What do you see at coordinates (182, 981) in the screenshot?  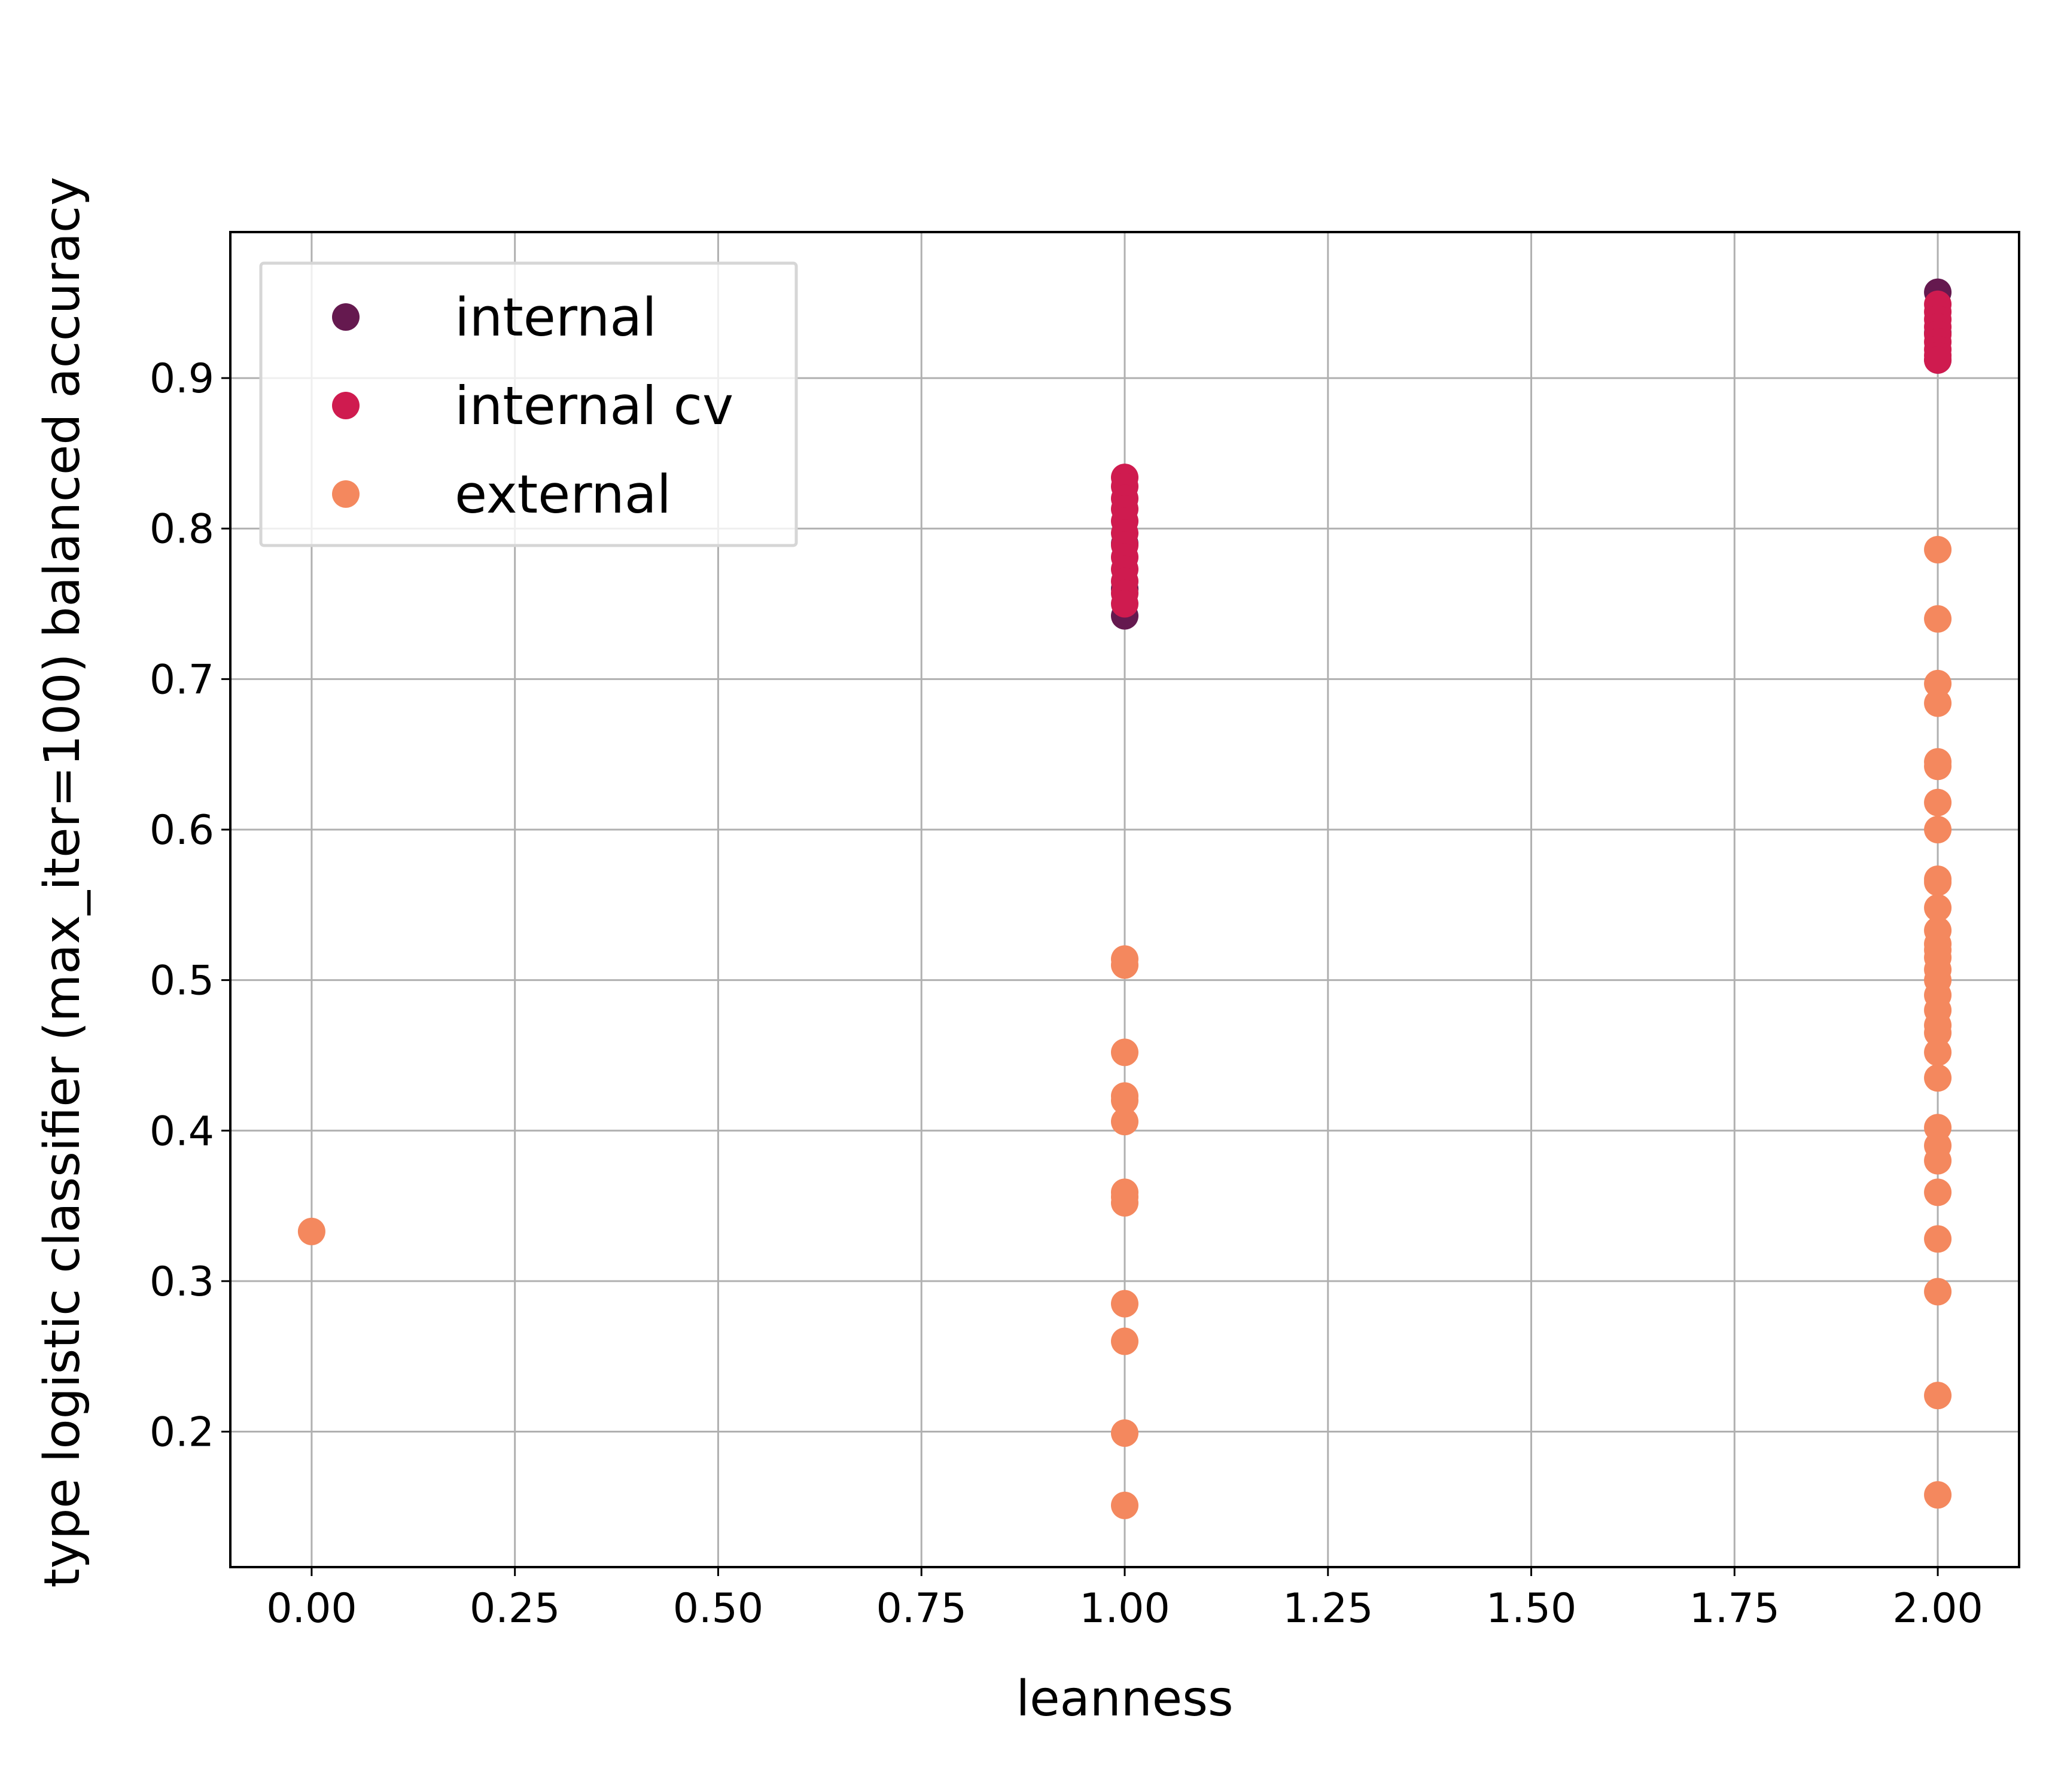 I see `y-tick-label: 0.5` at bounding box center [182, 981].